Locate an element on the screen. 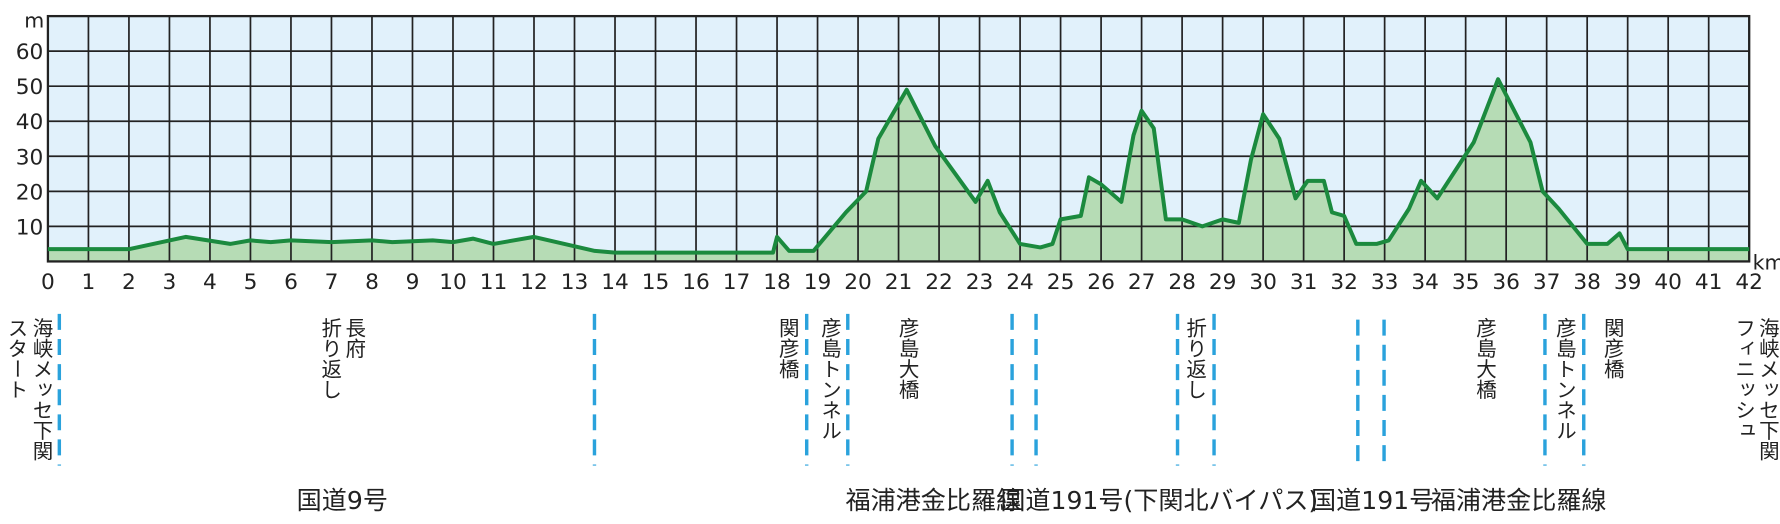 This screenshot has height=524, width=1780. x-tick-label: 14 is located at coordinates (615, 282).